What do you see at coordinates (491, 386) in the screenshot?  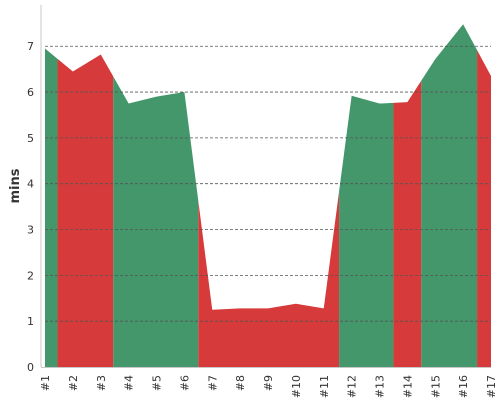 I see `x-tick-label: #17` at bounding box center [491, 386].